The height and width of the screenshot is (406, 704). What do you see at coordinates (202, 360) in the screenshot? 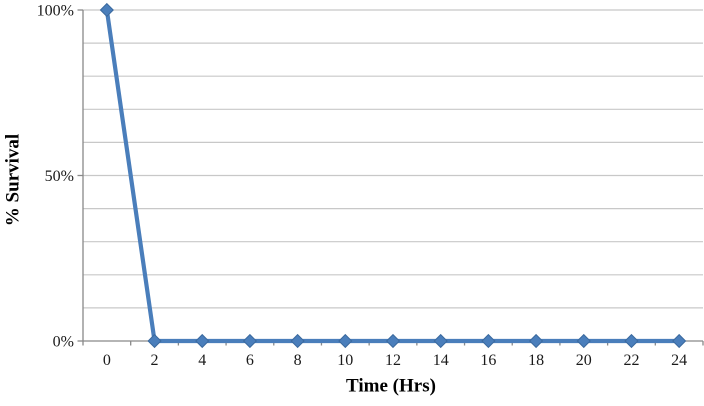
I see `x-tick-label: 4` at bounding box center [202, 360].